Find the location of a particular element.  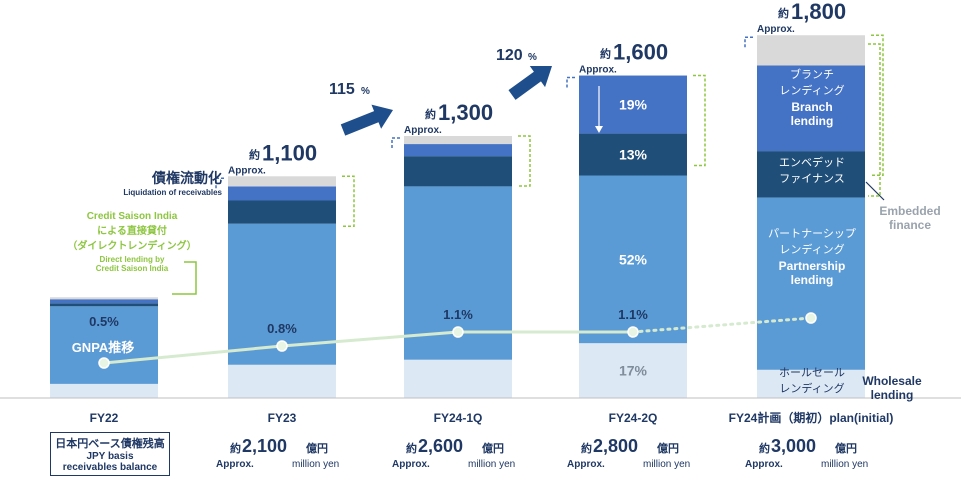

direct-jp3: （ダイレクトレンディング） is located at coordinates (132, 246).